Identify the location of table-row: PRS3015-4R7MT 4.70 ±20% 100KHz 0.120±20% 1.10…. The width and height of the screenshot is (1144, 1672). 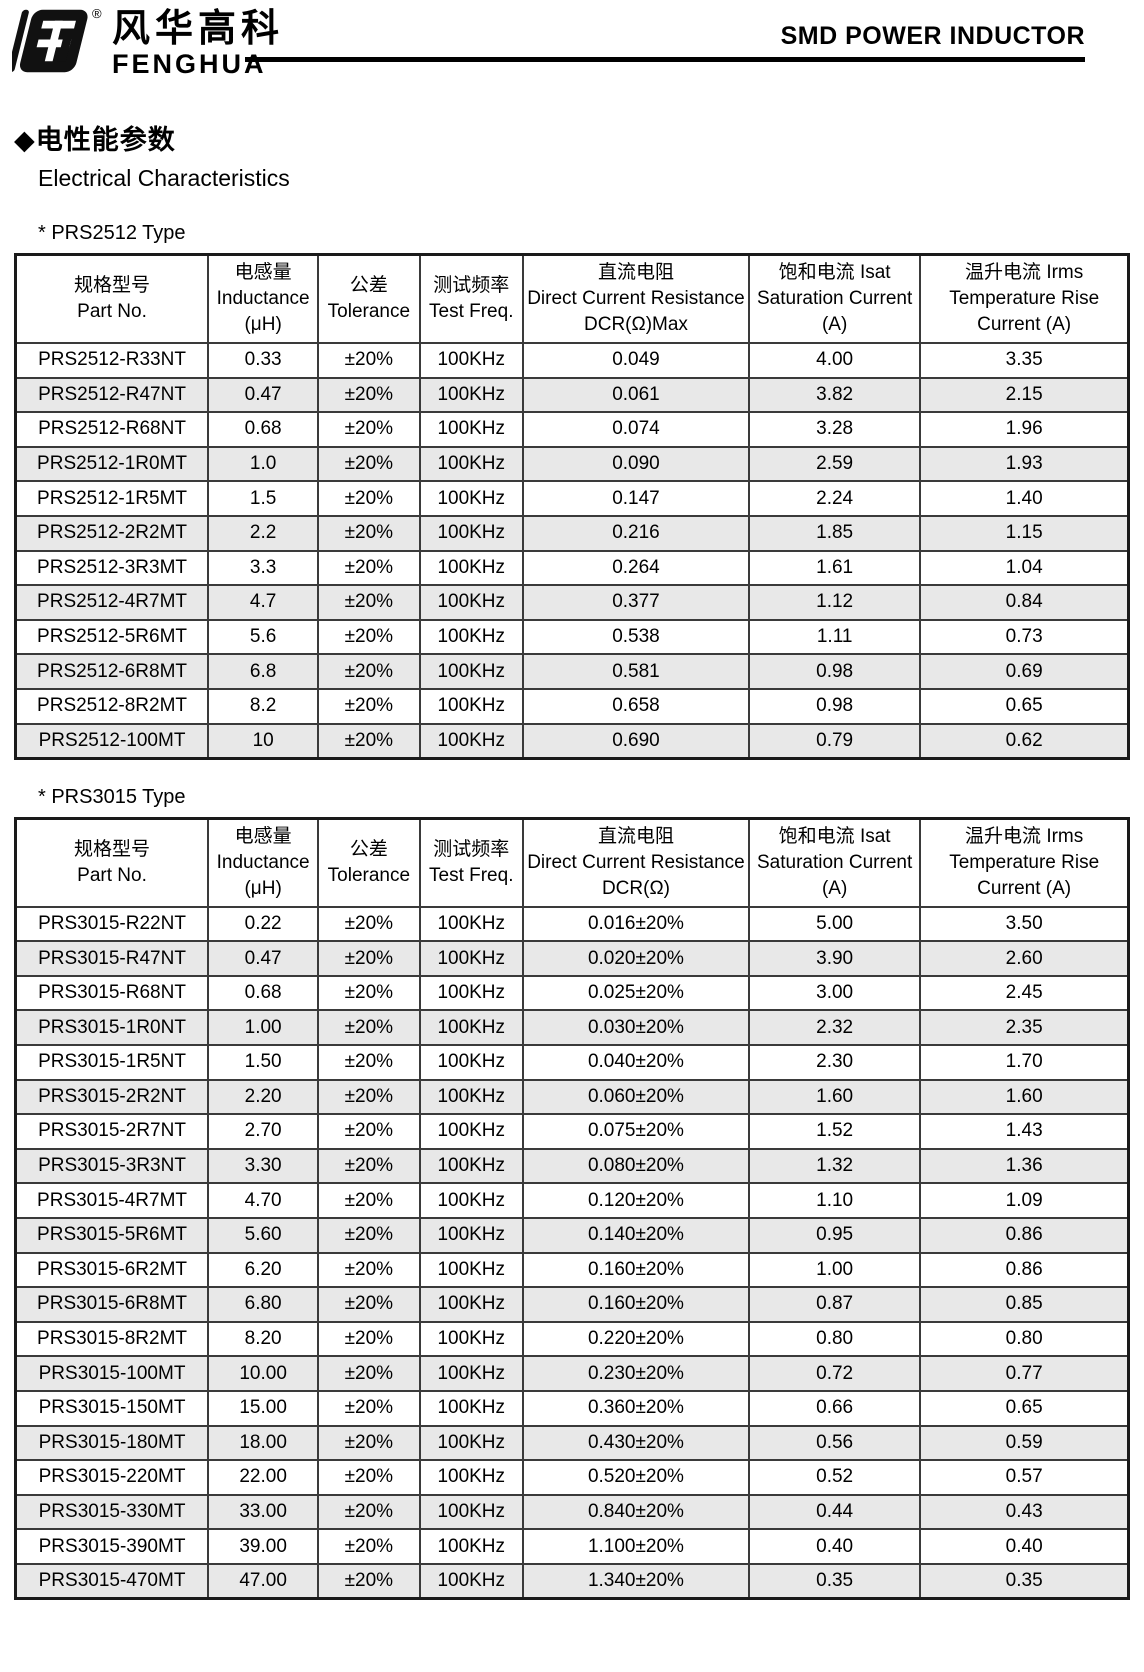
(572, 1200).